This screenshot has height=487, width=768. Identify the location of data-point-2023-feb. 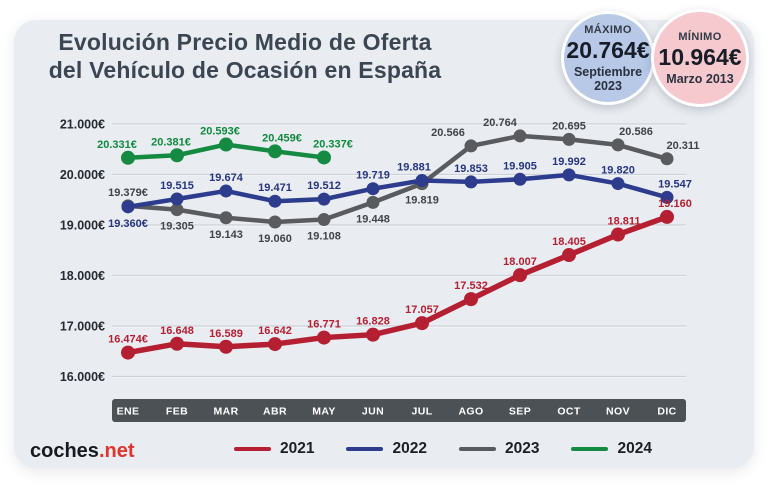
(177, 210).